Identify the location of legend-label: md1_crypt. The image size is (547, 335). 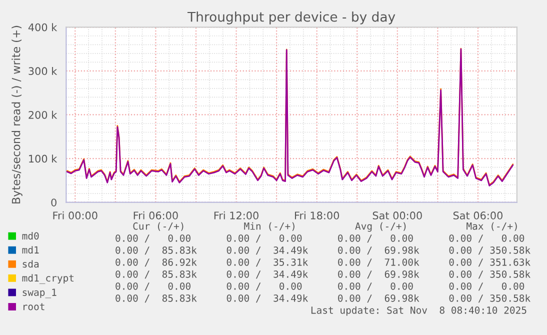
(48, 279).